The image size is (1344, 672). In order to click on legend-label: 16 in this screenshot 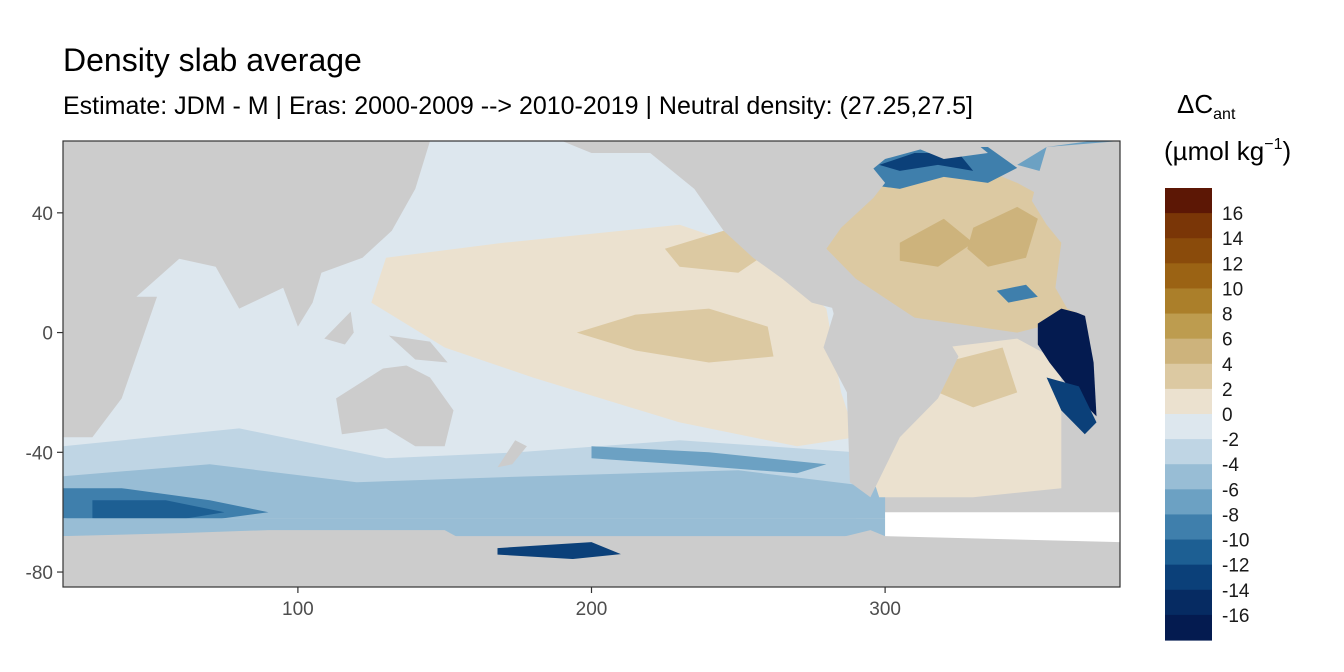, I will do `click(1232, 214)`.